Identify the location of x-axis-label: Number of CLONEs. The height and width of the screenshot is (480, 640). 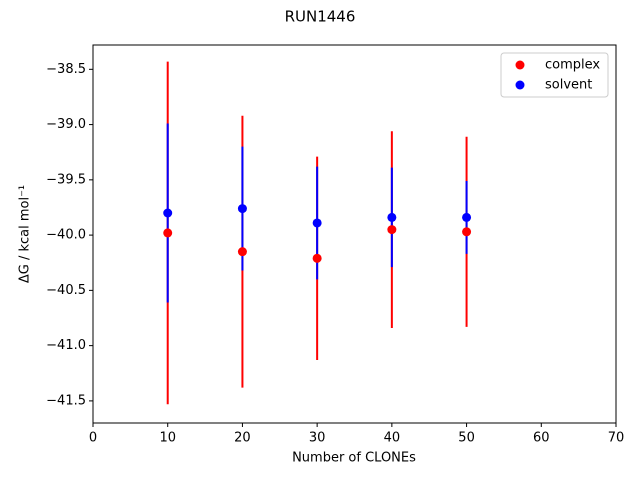
(354, 458).